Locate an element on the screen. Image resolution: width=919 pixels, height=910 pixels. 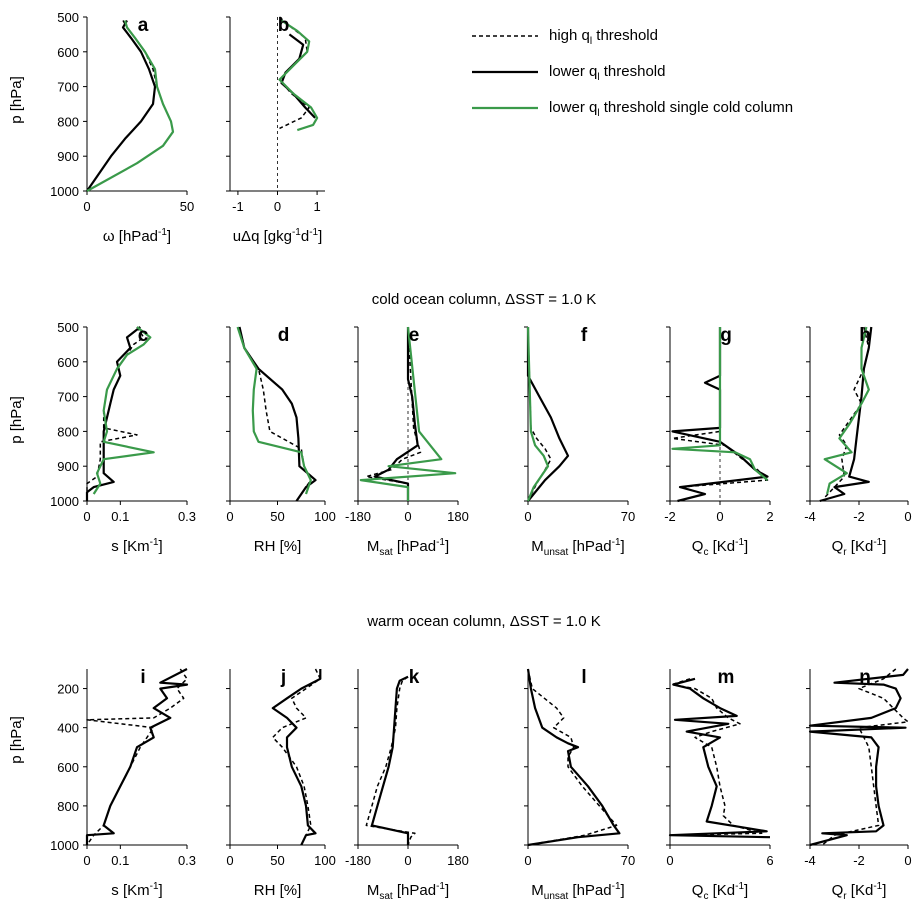
ytick-label-i-1000: 1000 is located at coordinates (64, 845).